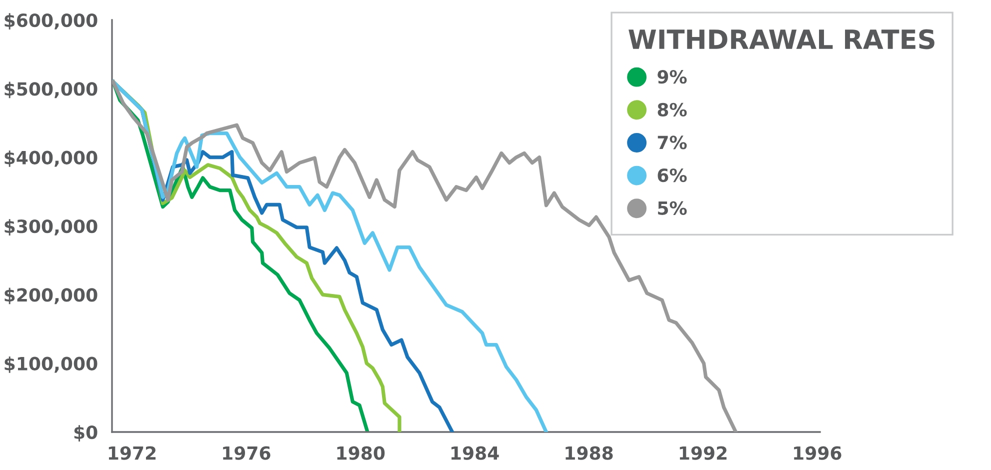  I want to click on x-tick-label: 1988, so click(589, 453).